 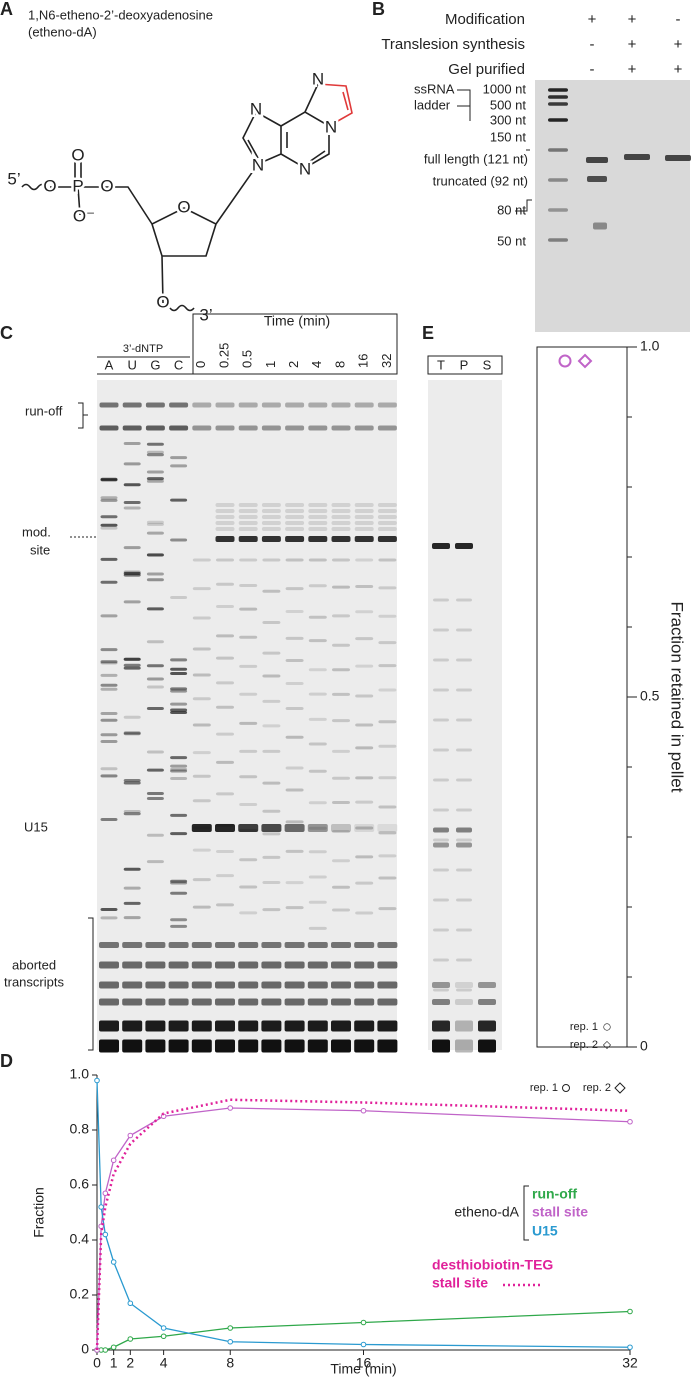 What do you see at coordinates (597, 1088) in the screenshot?
I see `legend-label: rep. 2` at bounding box center [597, 1088].